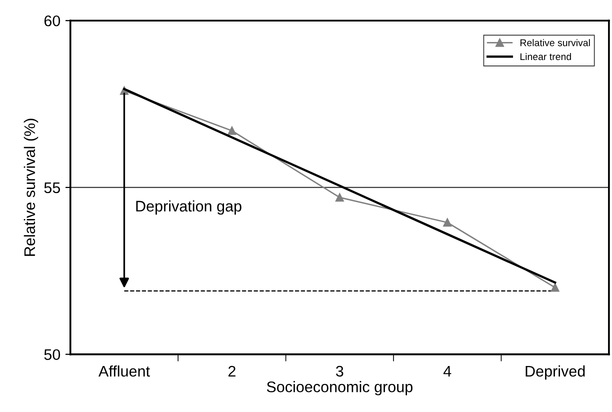 This screenshot has width=612, height=412. I want to click on x-tick-label: 4, so click(447, 371).